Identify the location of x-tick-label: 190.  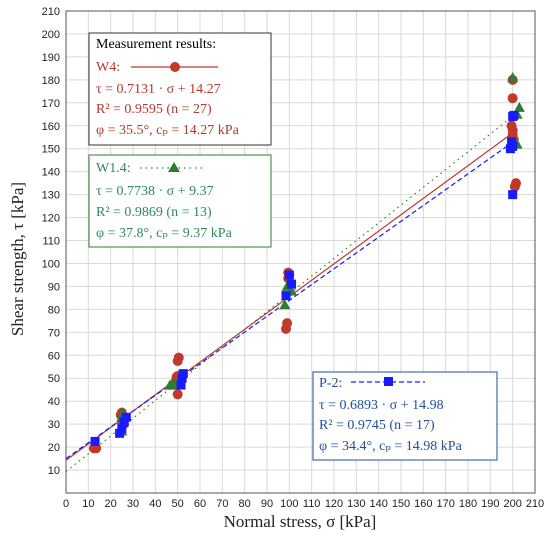
(490, 504).